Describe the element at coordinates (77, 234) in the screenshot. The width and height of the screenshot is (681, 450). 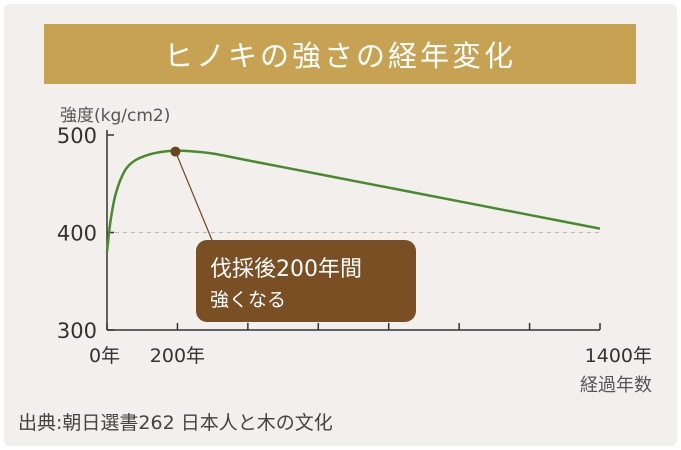
I see `y-tick-label-400: 400` at that location.